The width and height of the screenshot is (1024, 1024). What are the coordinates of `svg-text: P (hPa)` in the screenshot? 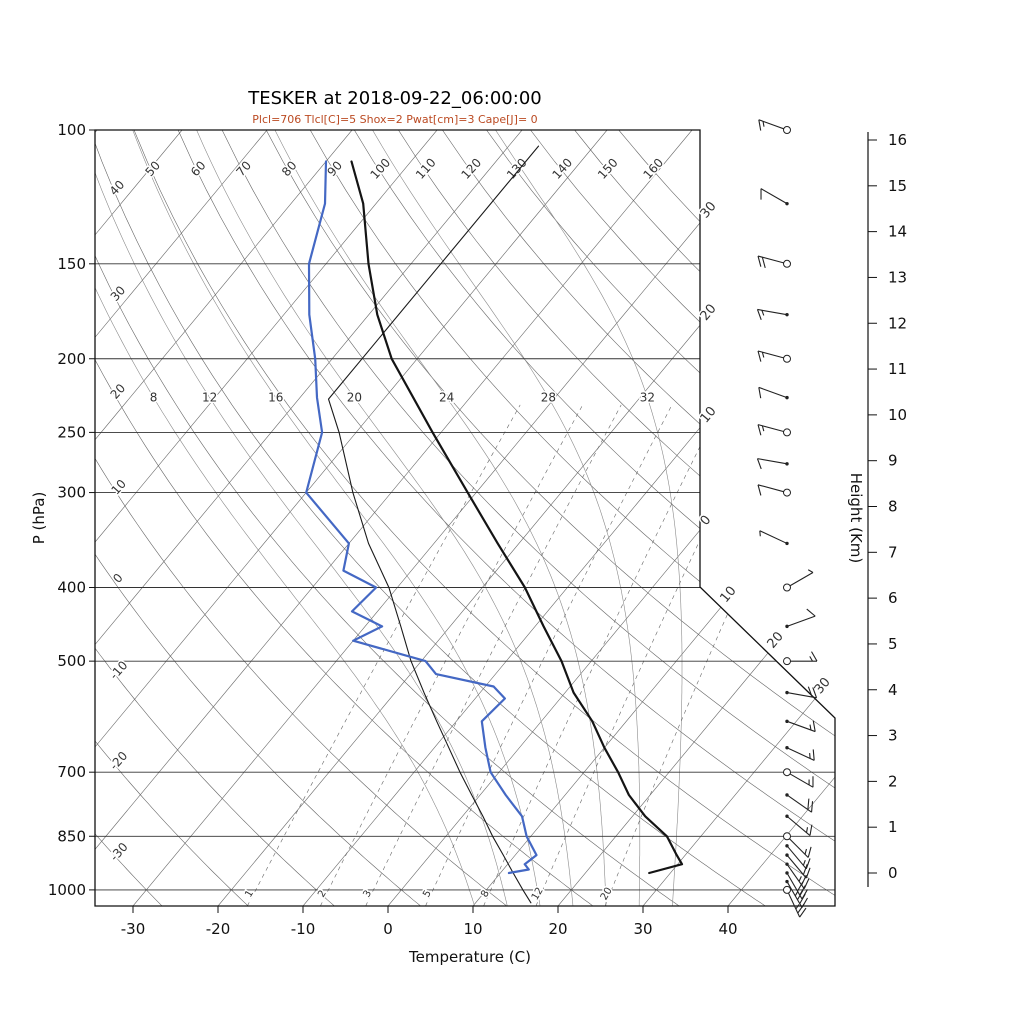 It's located at (39, 518).